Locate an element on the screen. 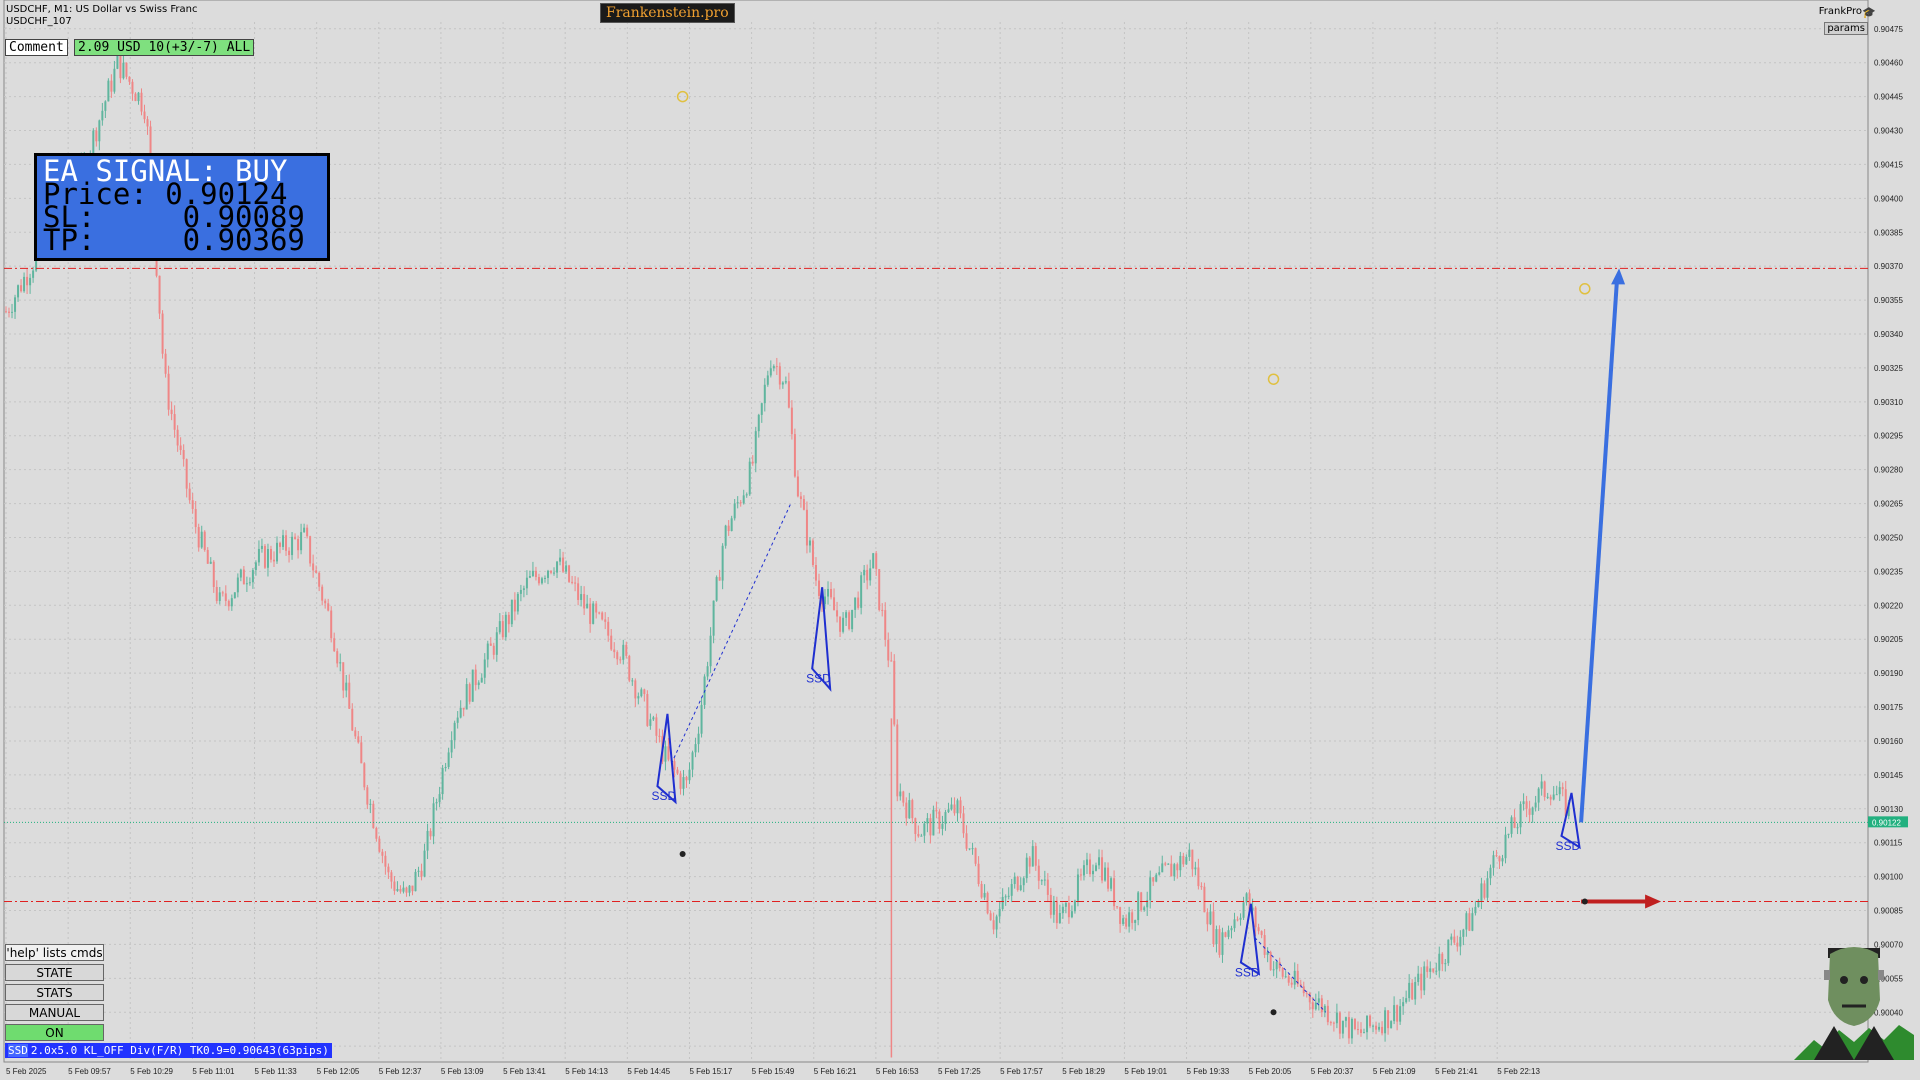  x-tick-label: 5 Feb 22:13 is located at coordinates (1518, 1071).